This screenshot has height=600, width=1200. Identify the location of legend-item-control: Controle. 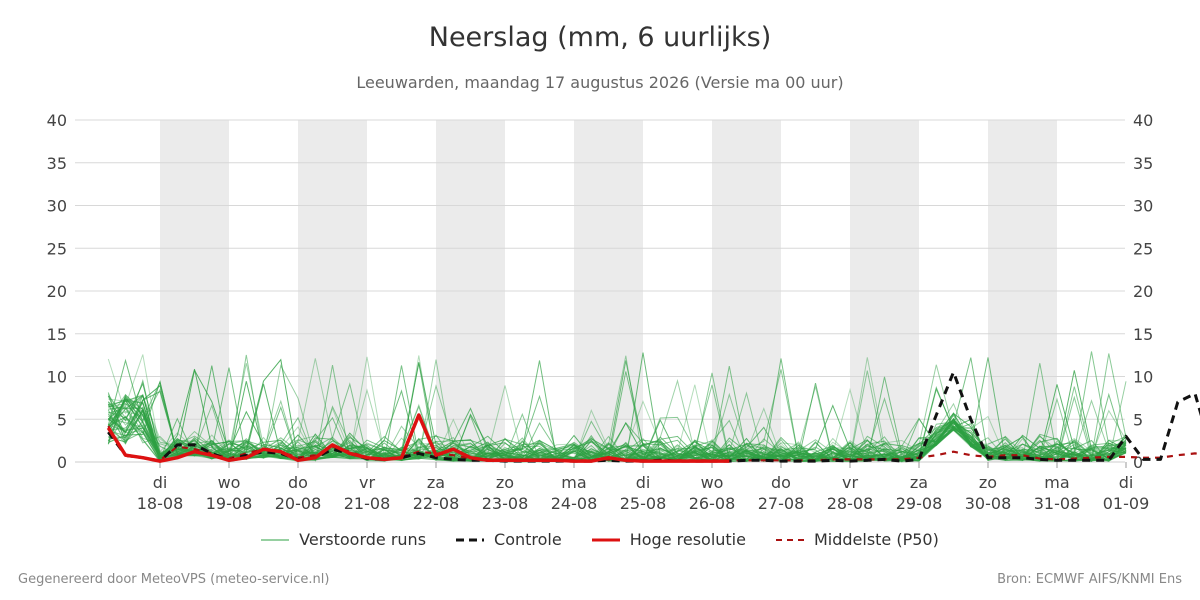
(509, 539).